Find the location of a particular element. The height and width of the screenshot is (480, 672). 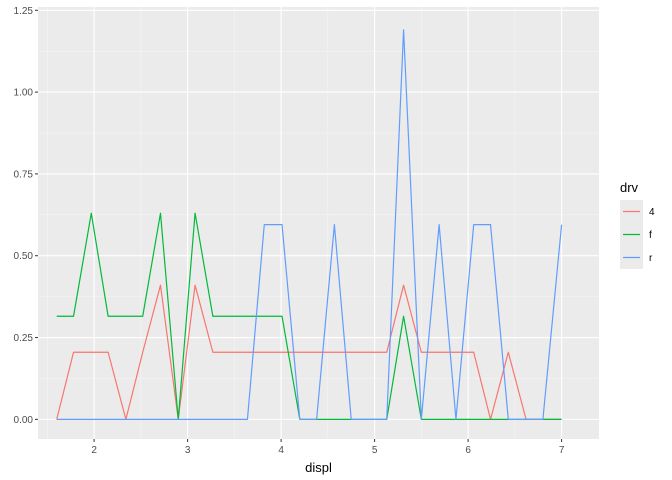

legend-label-4: 4 is located at coordinates (652, 212).